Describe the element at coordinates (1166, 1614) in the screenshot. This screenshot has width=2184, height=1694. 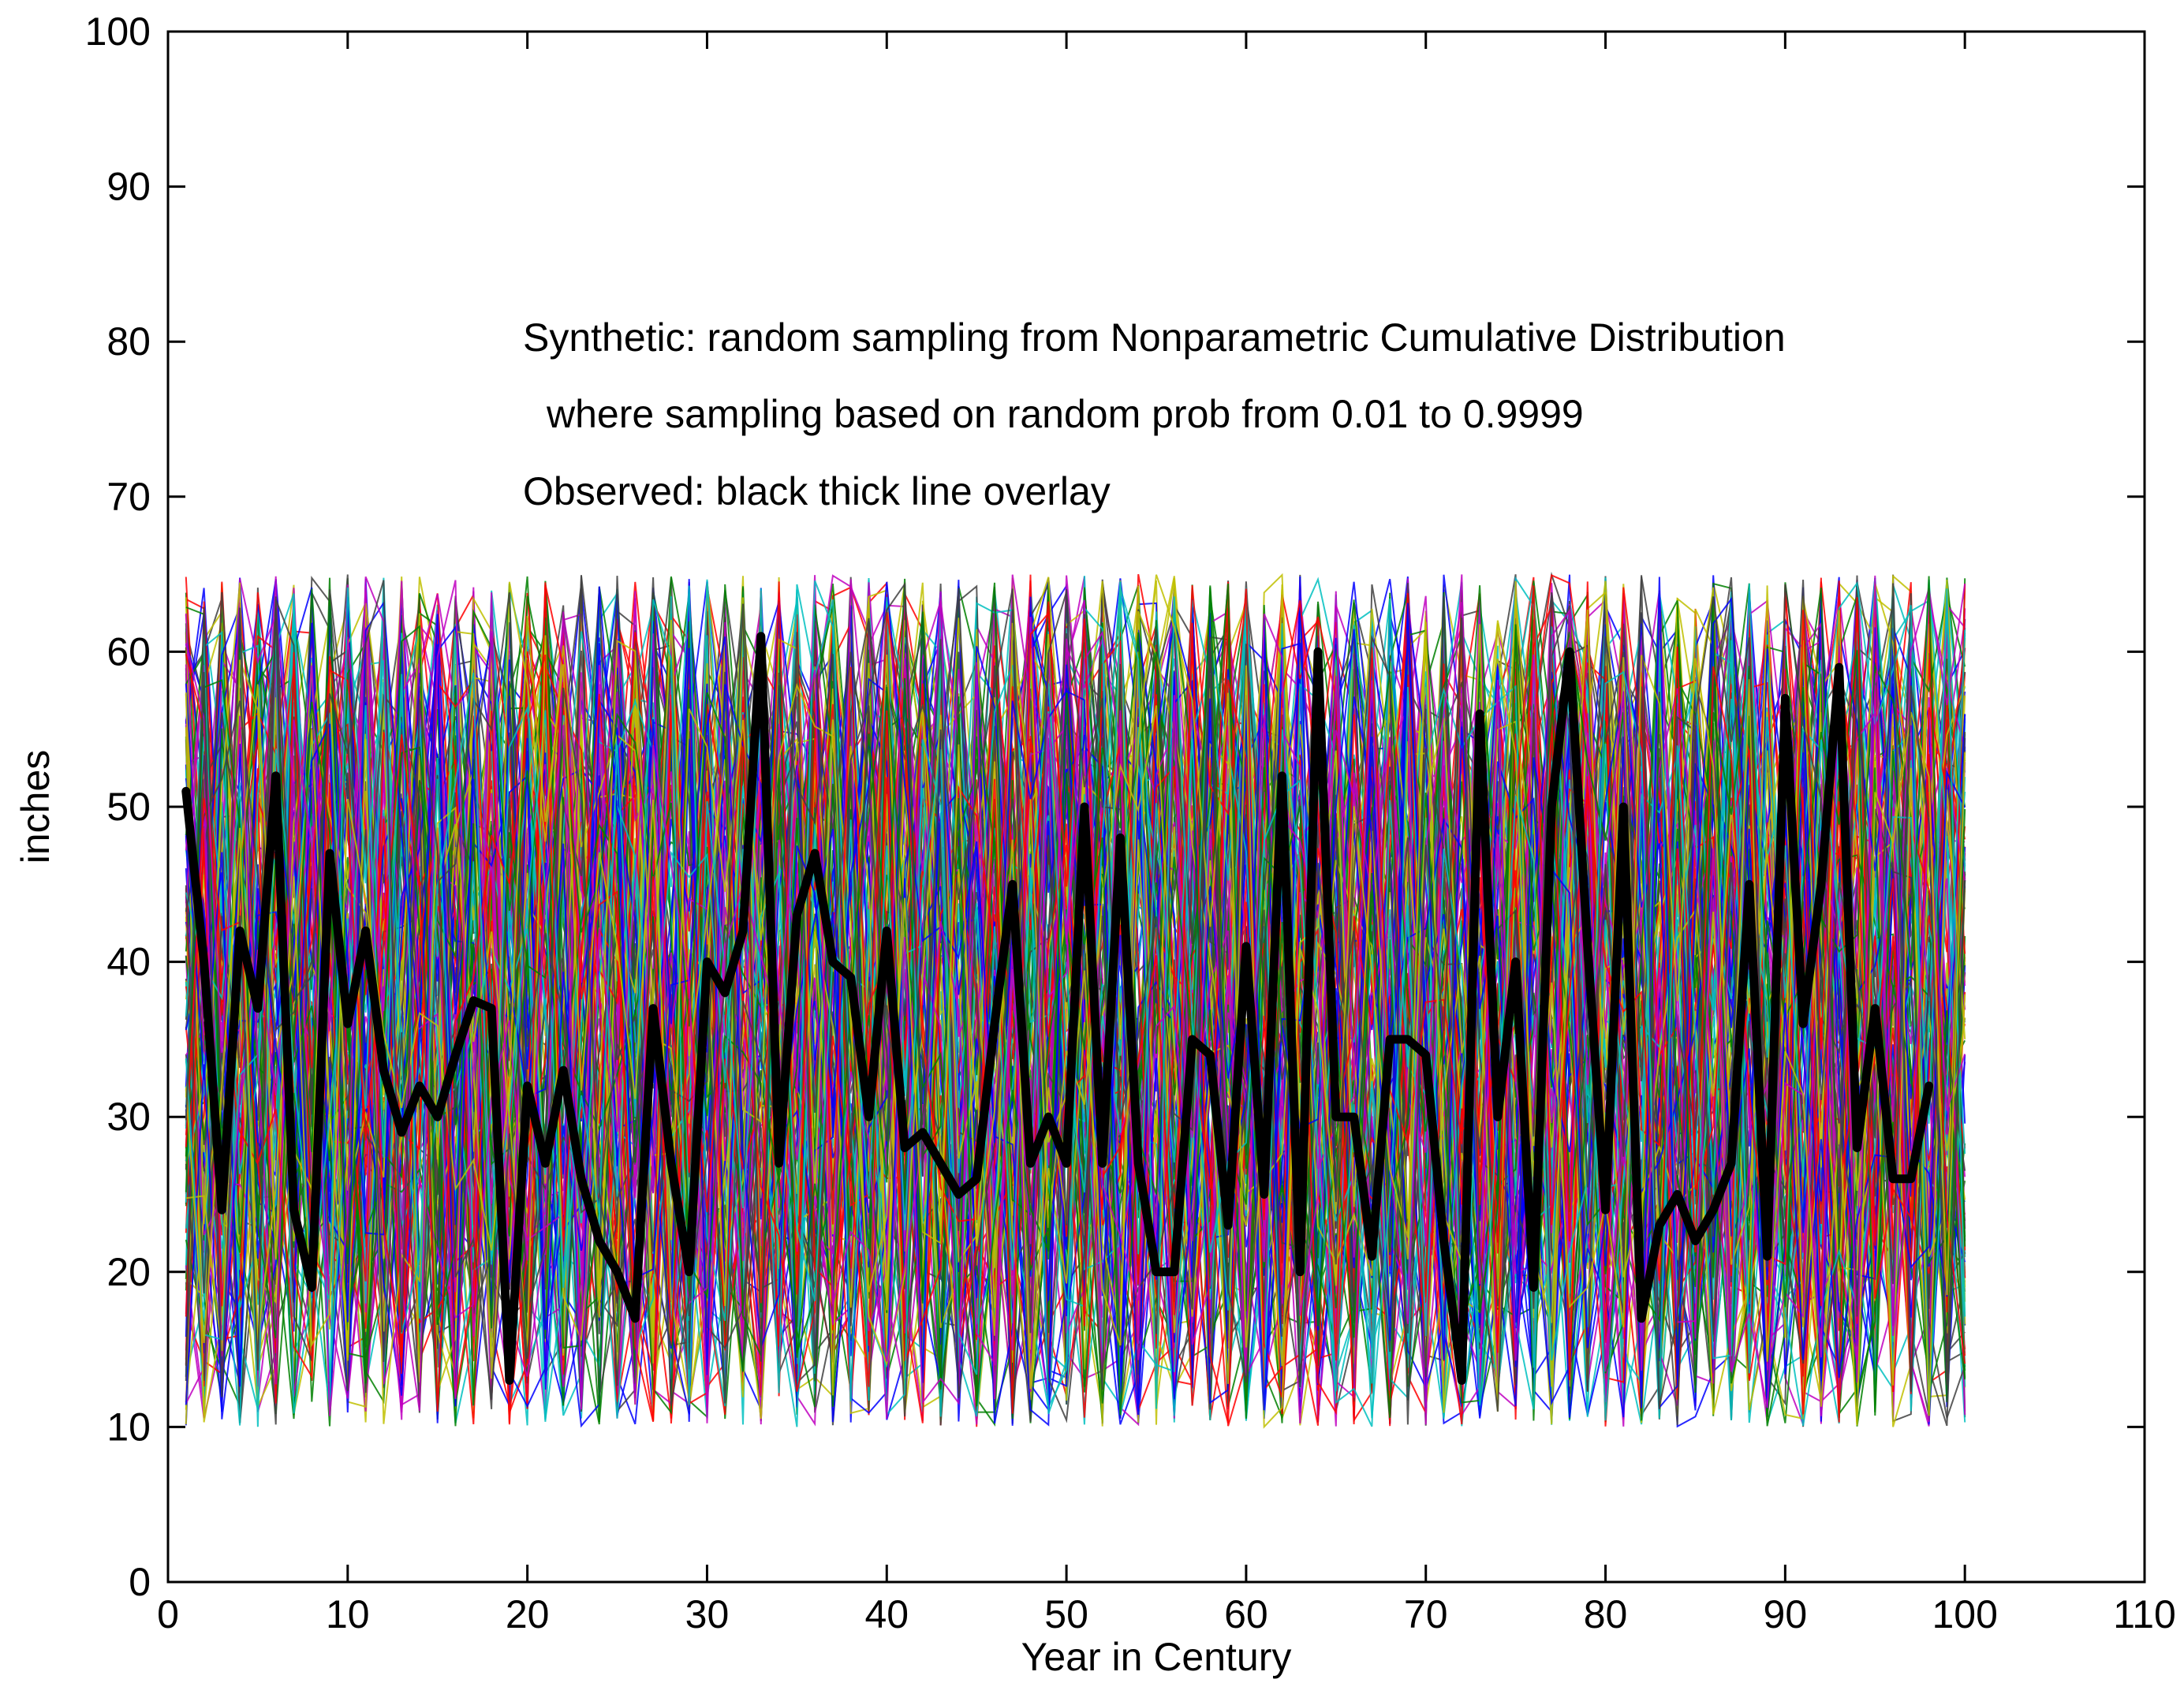
I see `x-tick-labels: 0 10 20 30 40 50 60 70 80 90 100 110` at that location.